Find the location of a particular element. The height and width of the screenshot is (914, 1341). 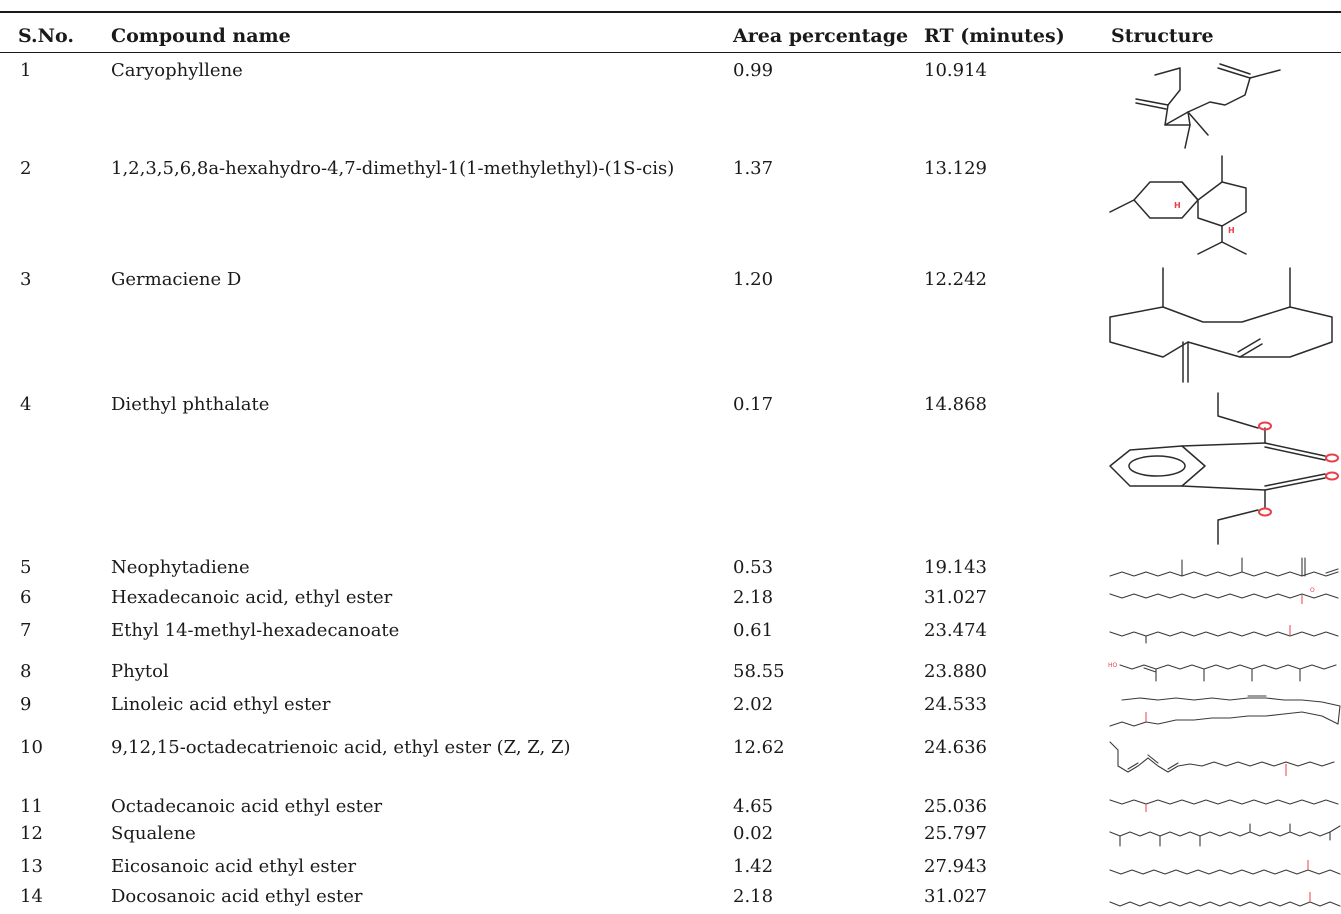

cell-name: Diethyl phthalate is located at coordinates (190, 404).